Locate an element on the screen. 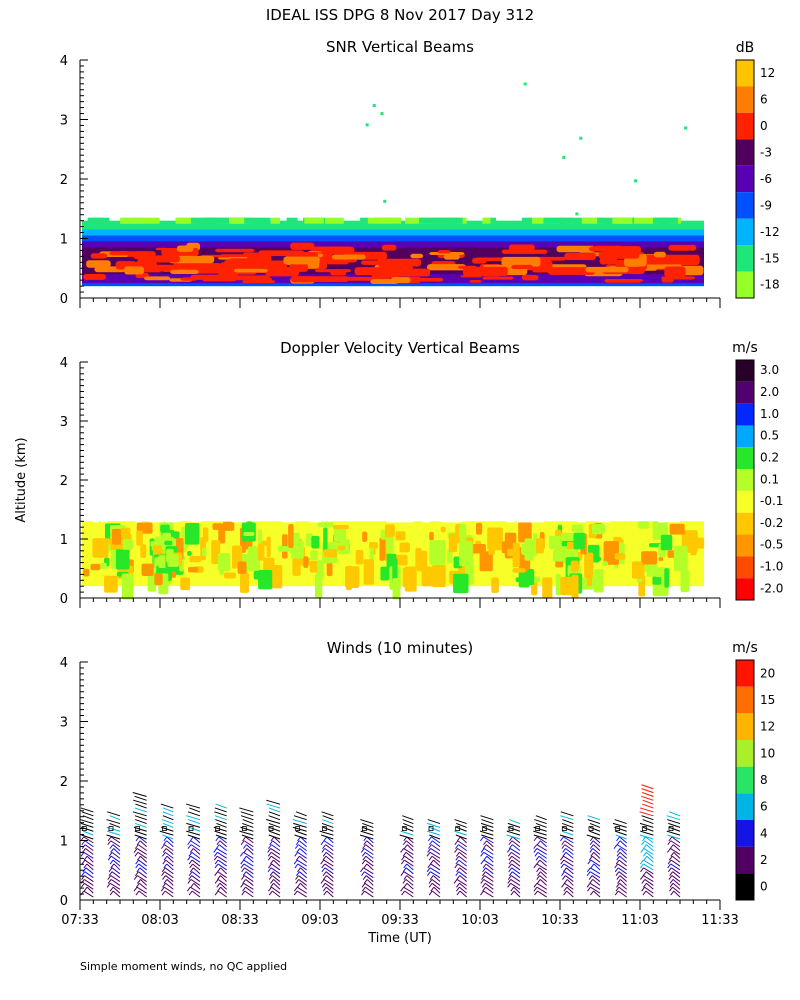 The image size is (800, 1000). y-tick-label: 0 is located at coordinates (64, 599).